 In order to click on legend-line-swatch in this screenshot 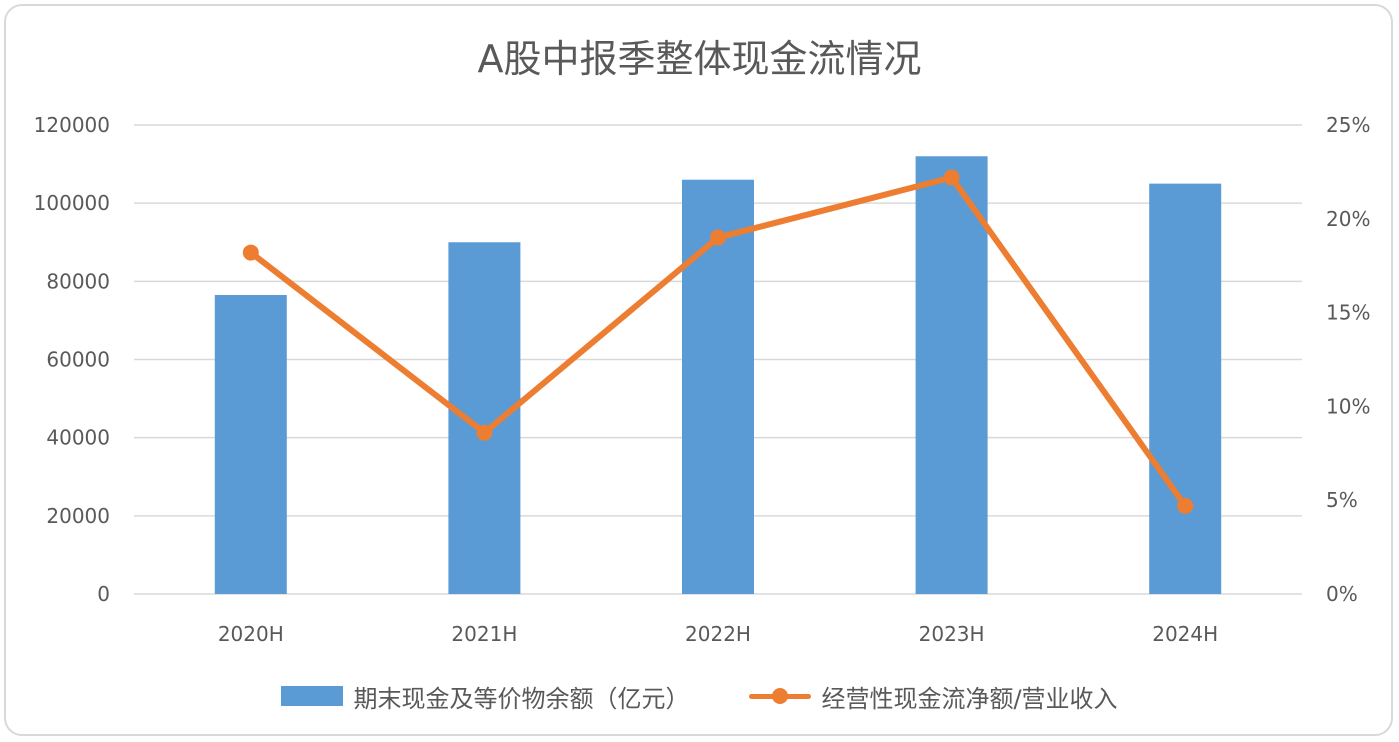, I will do `click(780, 696)`.